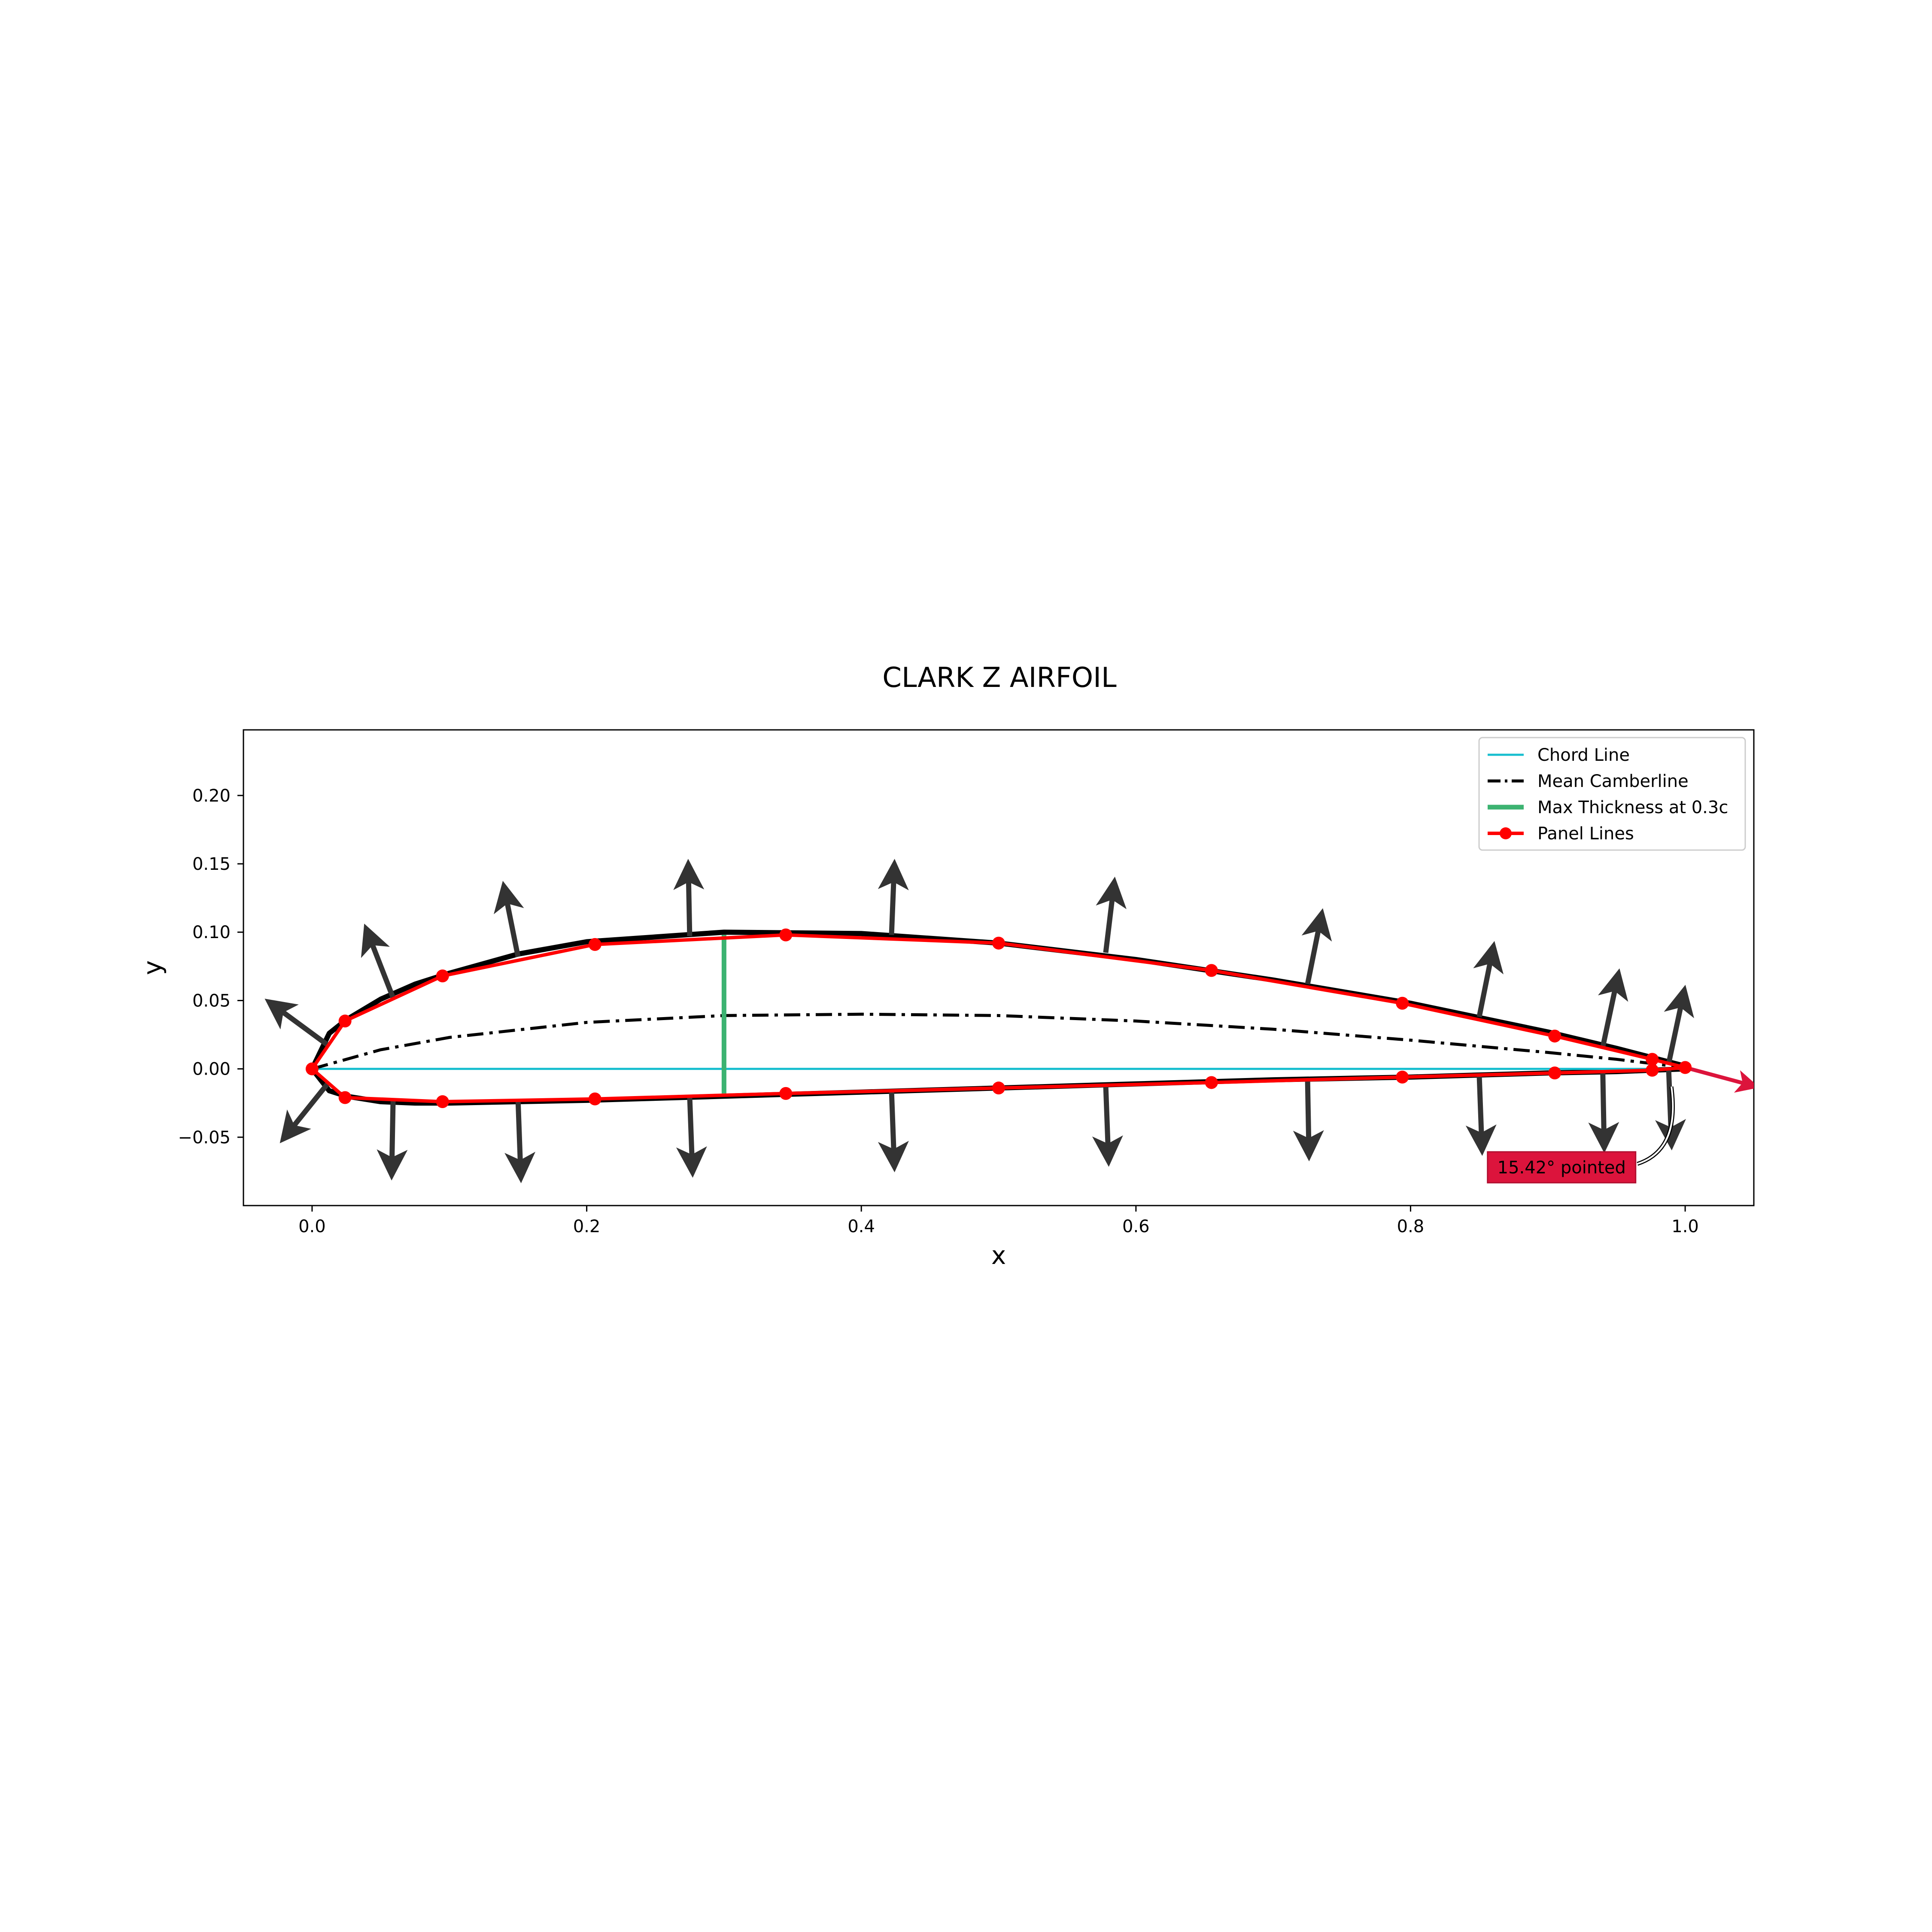  I want to click on x-tick-label-0: 0.0, so click(312, 1226).